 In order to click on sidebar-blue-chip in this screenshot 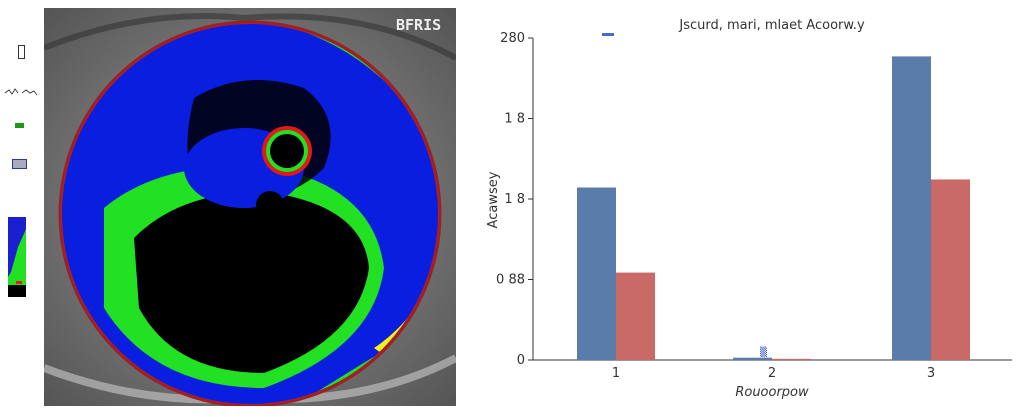, I will do `click(19, 164)`.